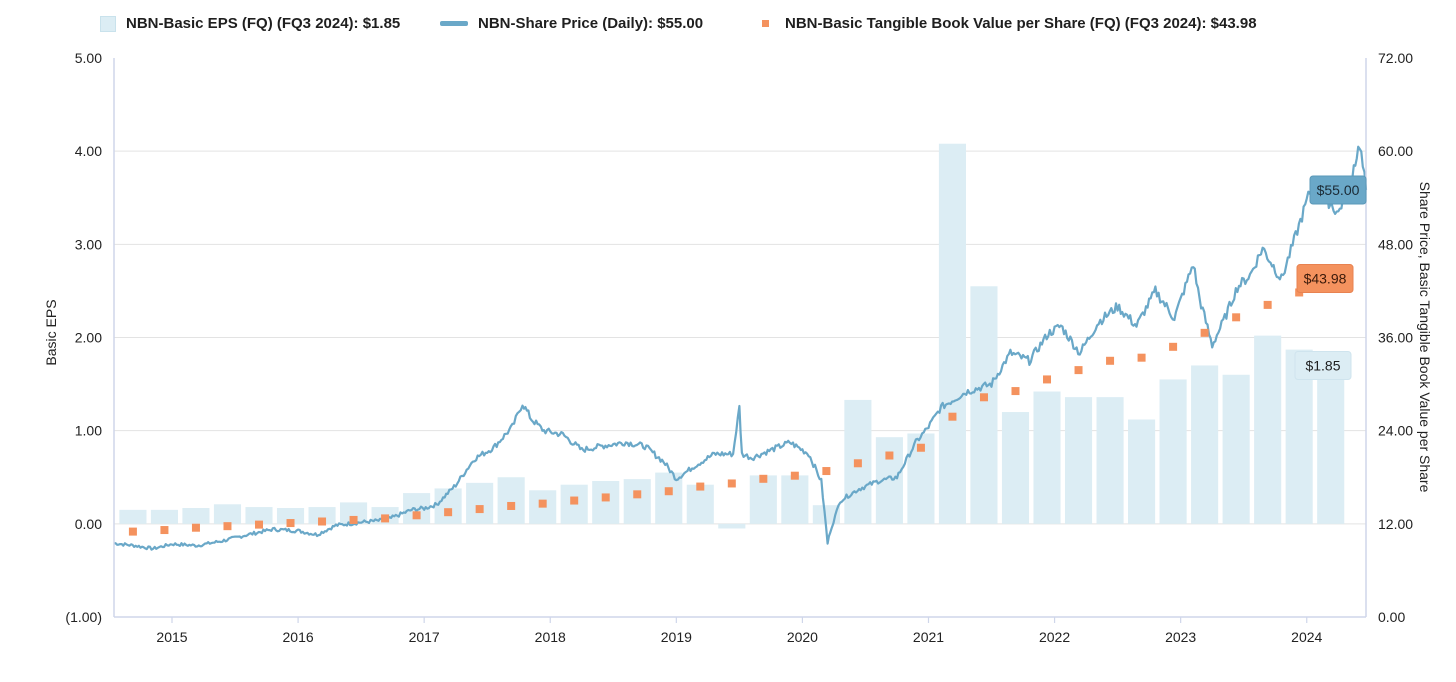 This screenshot has width=1456, height=682. I want to click on x-tick-label: 2022, so click(1054, 637).